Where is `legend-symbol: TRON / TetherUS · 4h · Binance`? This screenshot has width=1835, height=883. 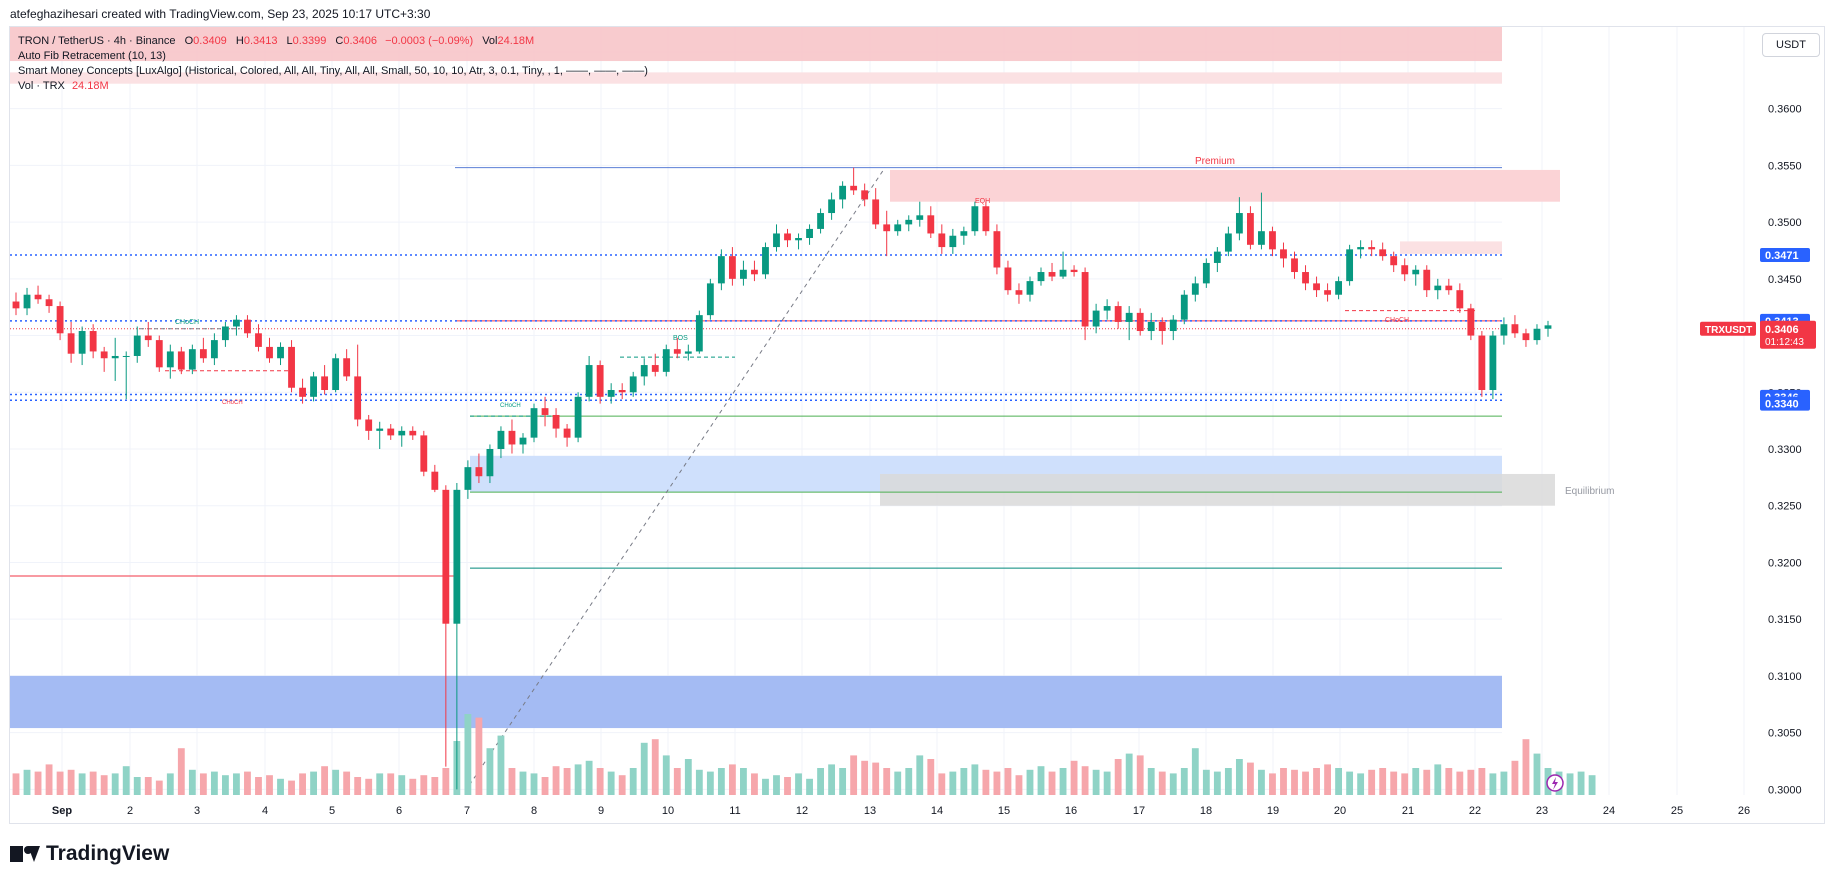
legend-symbol: TRON / TetherUS · 4h · Binance is located at coordinates (97, 41).